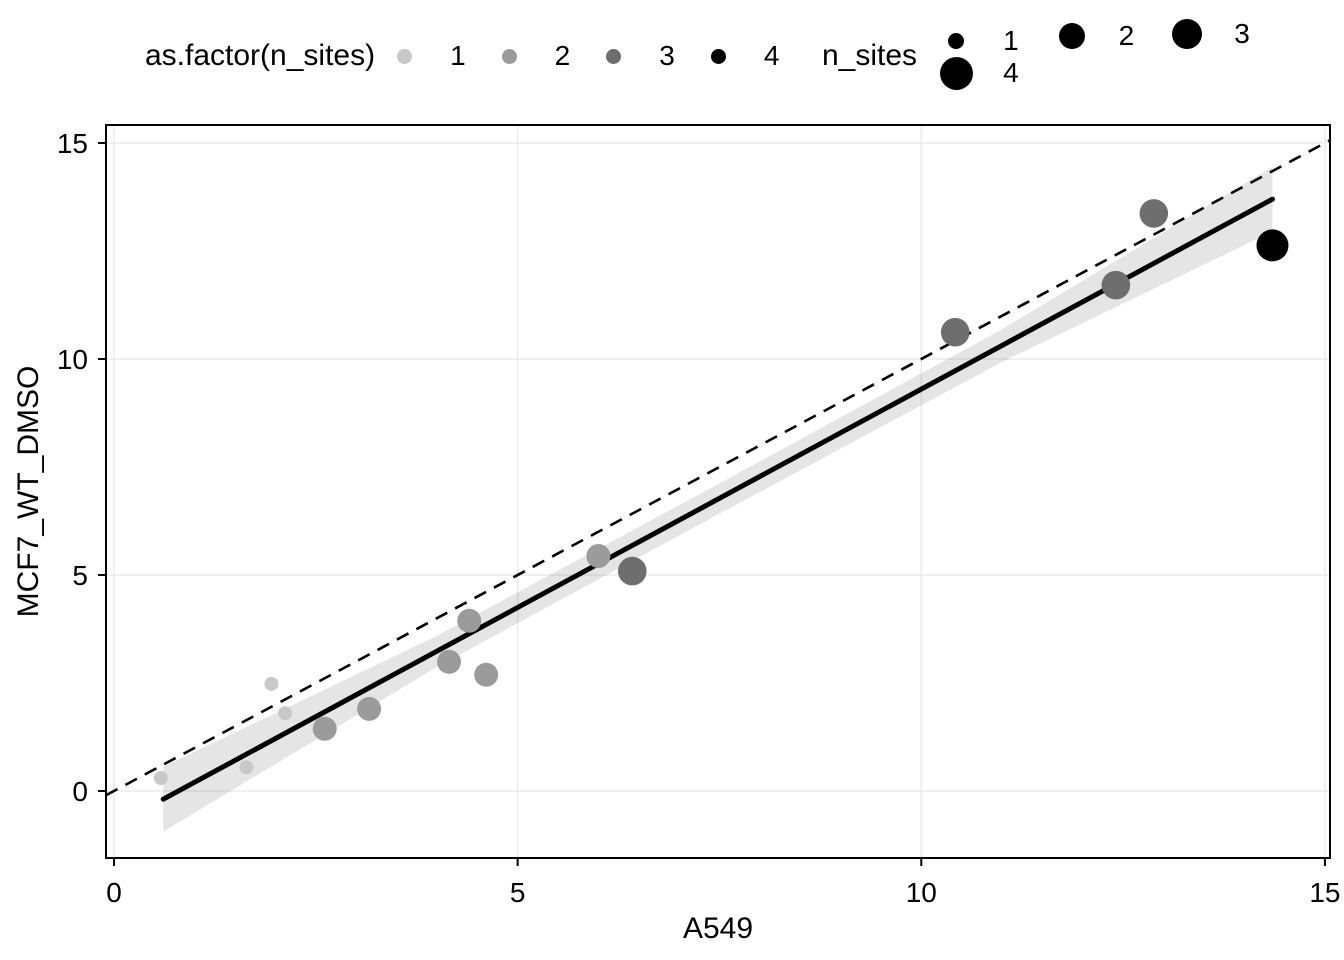 Image resolution: width=1344 pixels, height=960 pixels. Describe the element at coordinates (80, 575) in the screenshot. I see `y-axis-tick-label: 5` at that location.